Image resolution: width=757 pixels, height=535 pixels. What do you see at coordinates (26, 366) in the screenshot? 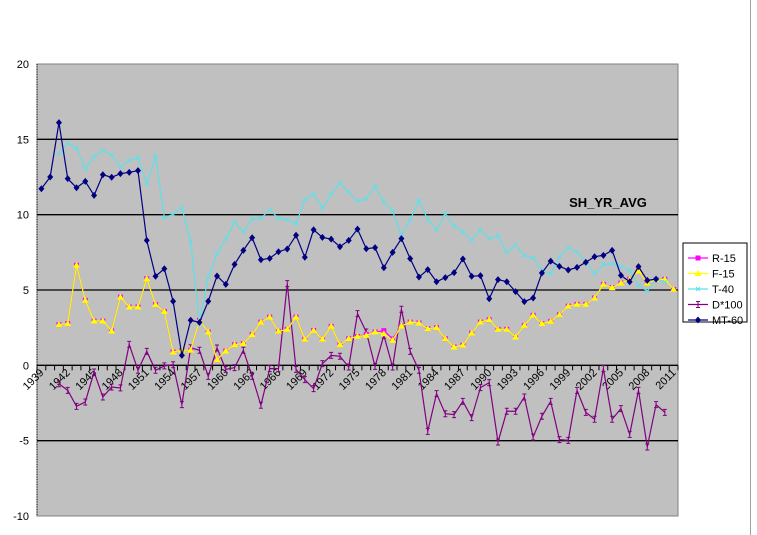
I see `y-tick-label: 0` at bounding box center [26, 366].